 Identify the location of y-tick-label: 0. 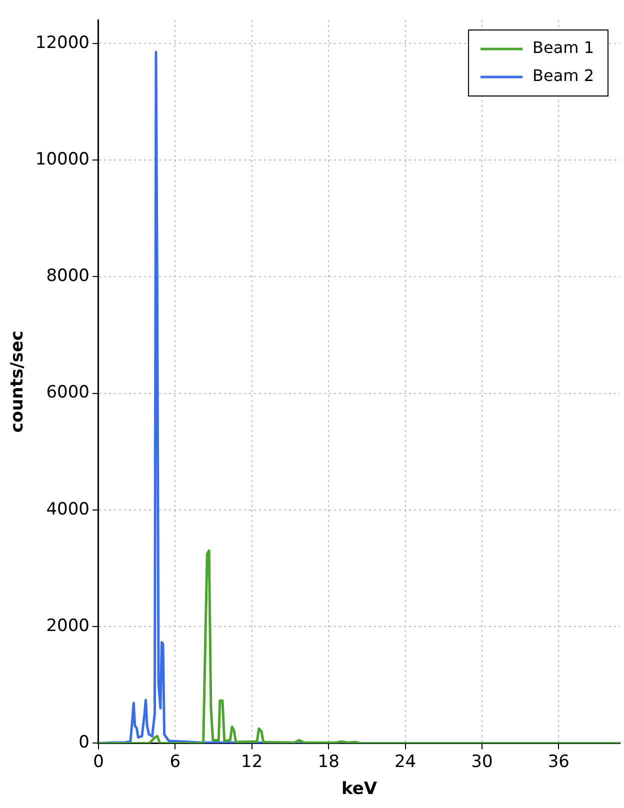
(84, 742).